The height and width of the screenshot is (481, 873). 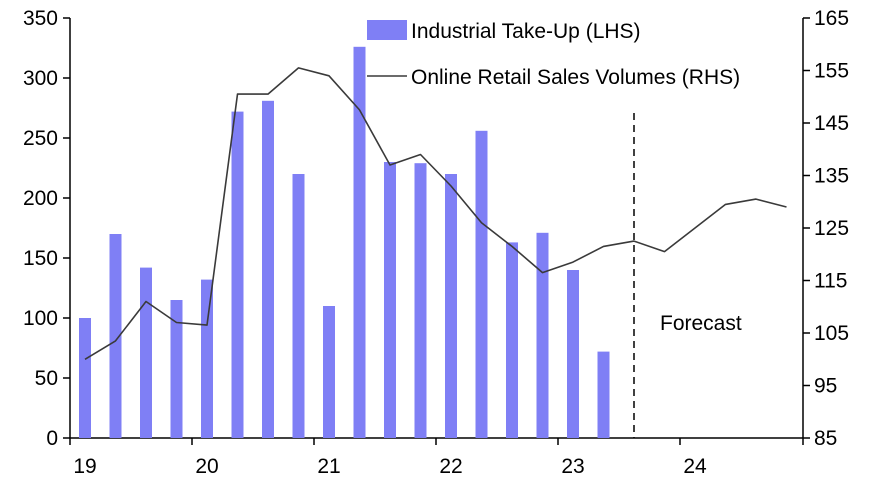 What do you see at coordinates (40, 138) in the screenshot?
I see `left-tick-label: 250` at bounding box center [40, 138].